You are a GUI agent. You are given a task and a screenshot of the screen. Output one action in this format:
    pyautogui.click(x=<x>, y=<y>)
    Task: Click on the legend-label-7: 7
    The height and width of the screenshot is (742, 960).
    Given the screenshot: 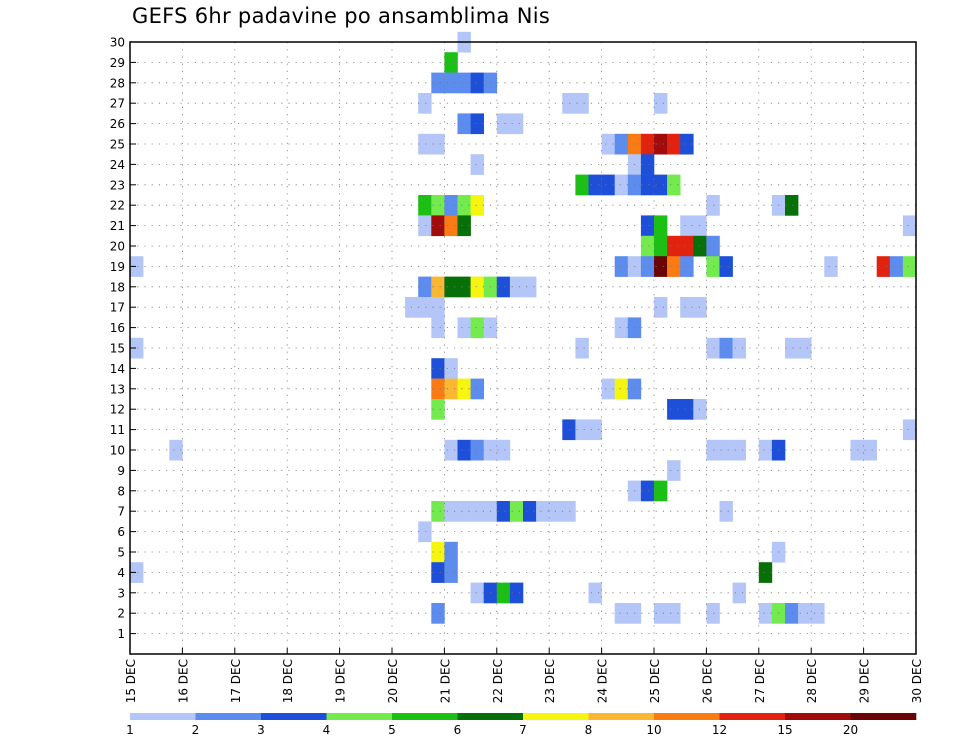 What is the action you would take?
    pyautogui.click(x=523, y=730)
    